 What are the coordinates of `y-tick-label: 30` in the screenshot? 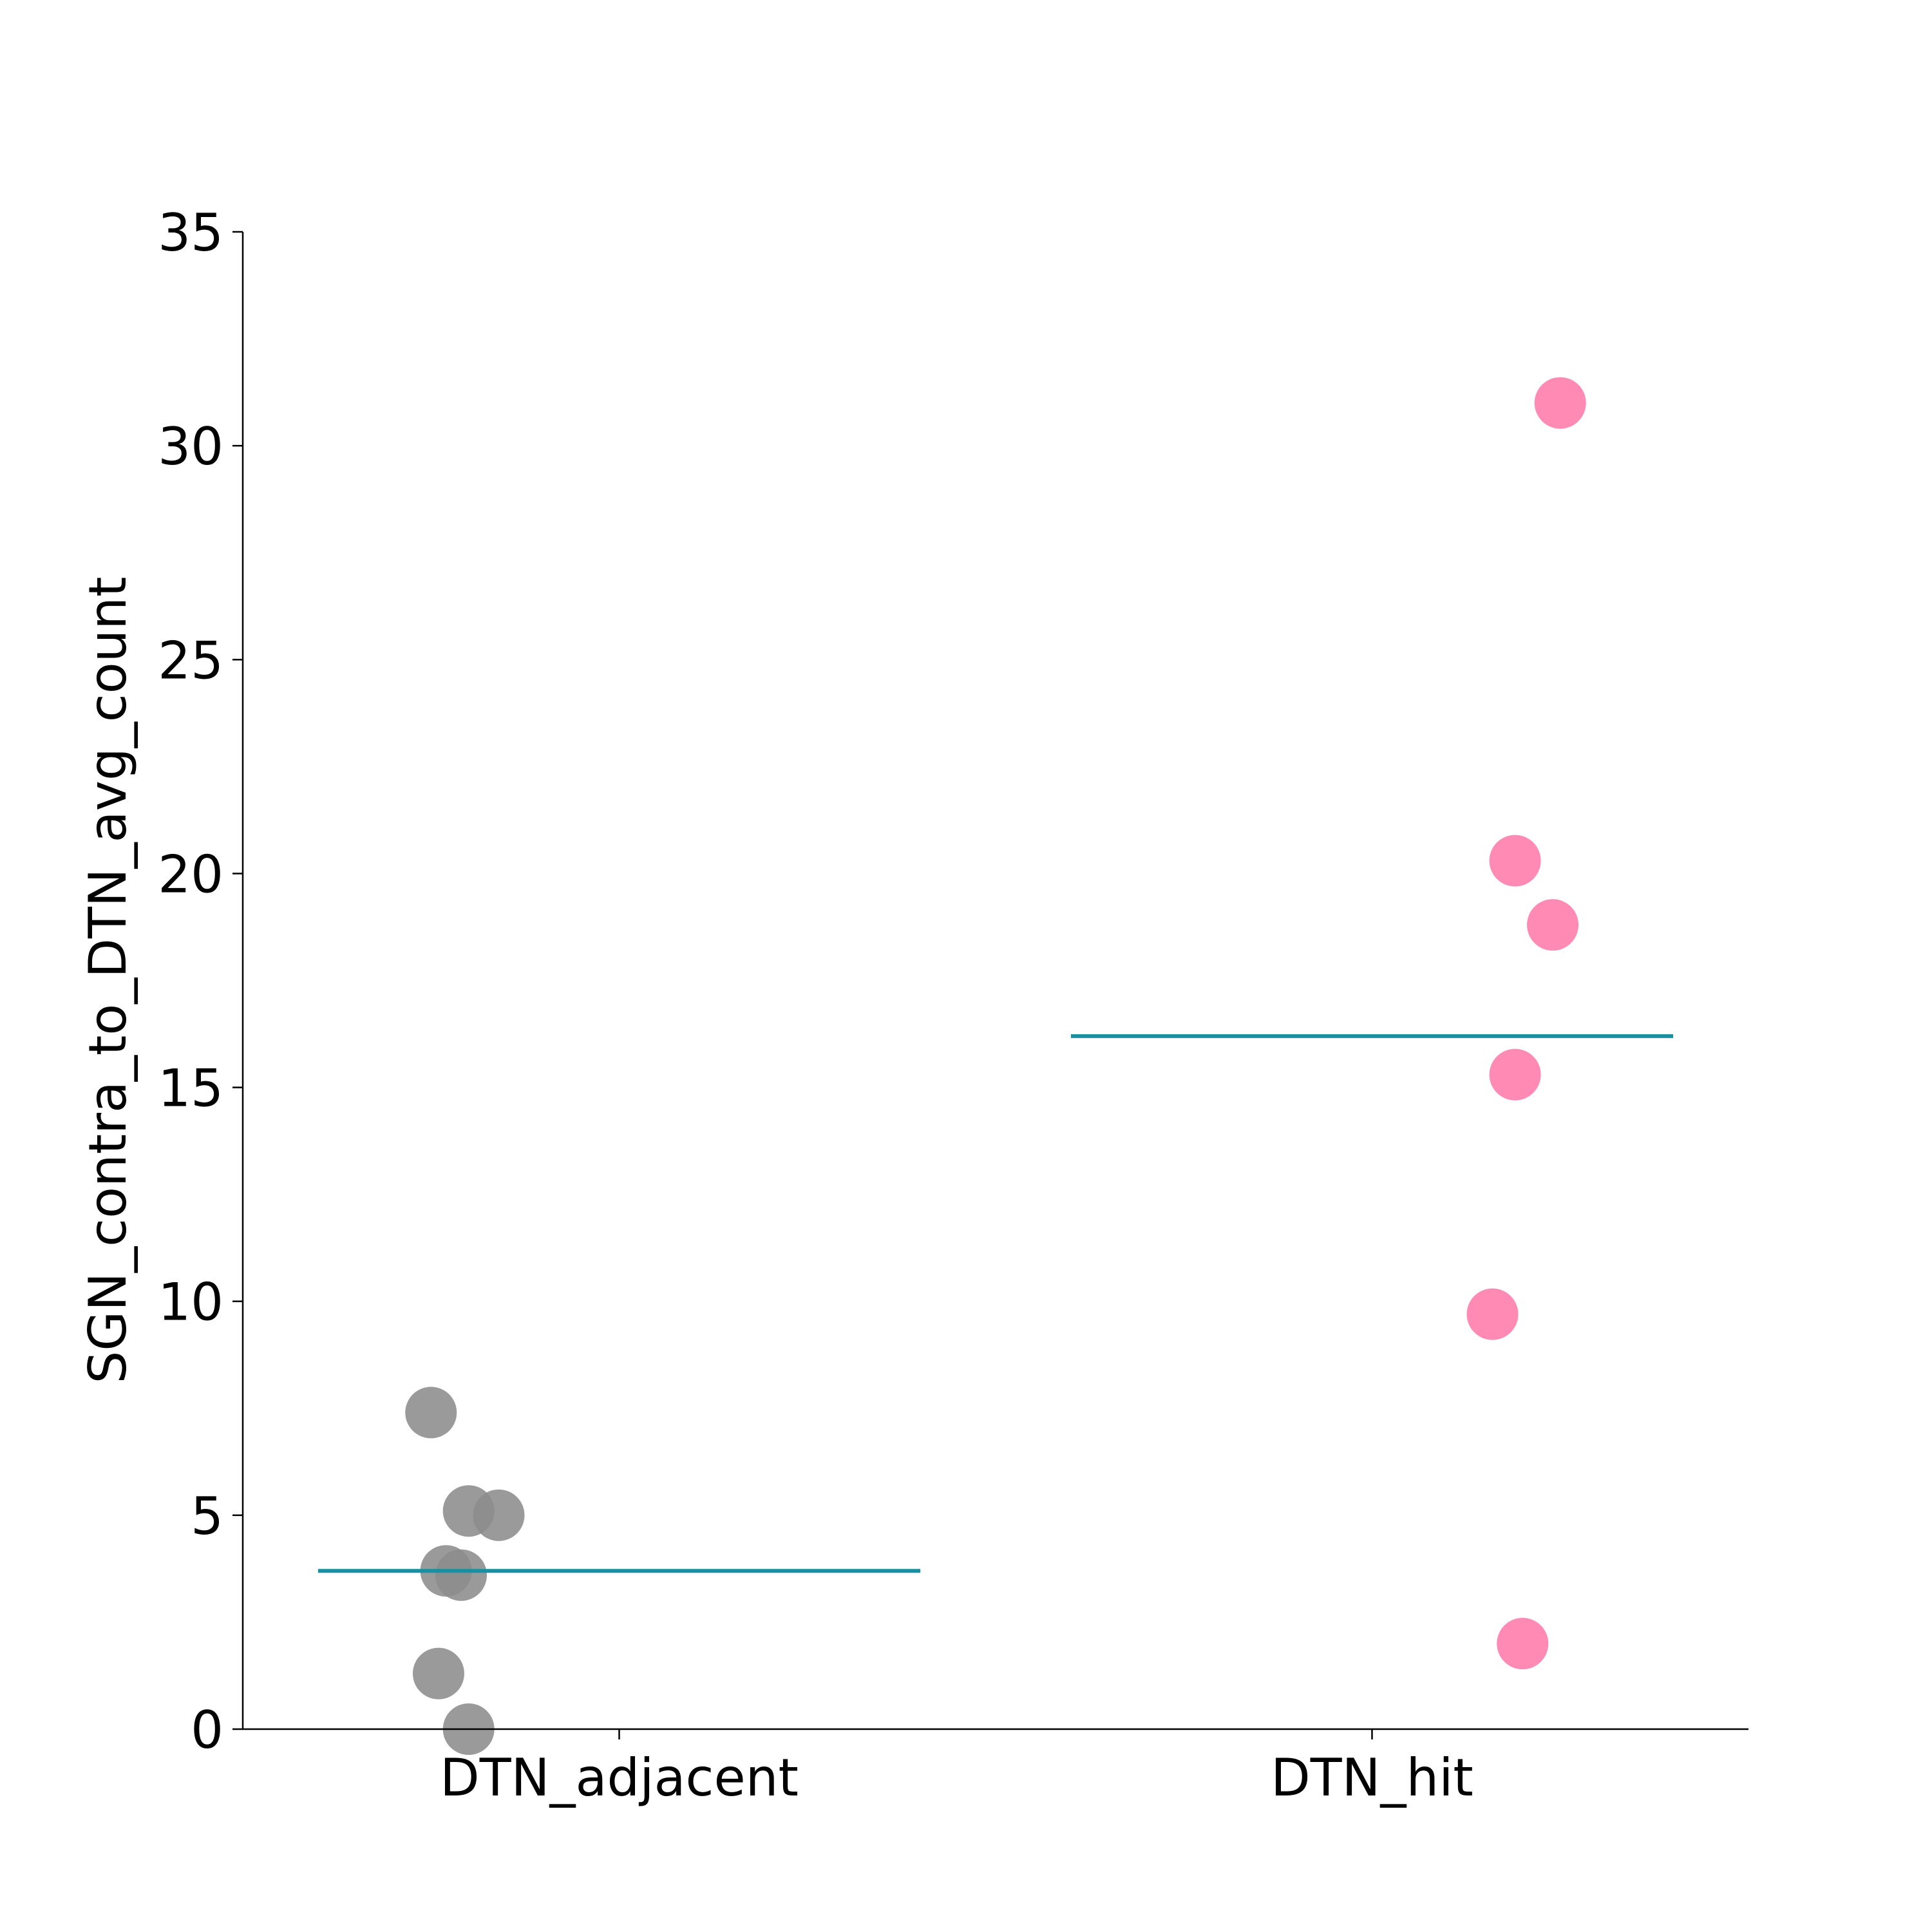 It's located at (191, 447).